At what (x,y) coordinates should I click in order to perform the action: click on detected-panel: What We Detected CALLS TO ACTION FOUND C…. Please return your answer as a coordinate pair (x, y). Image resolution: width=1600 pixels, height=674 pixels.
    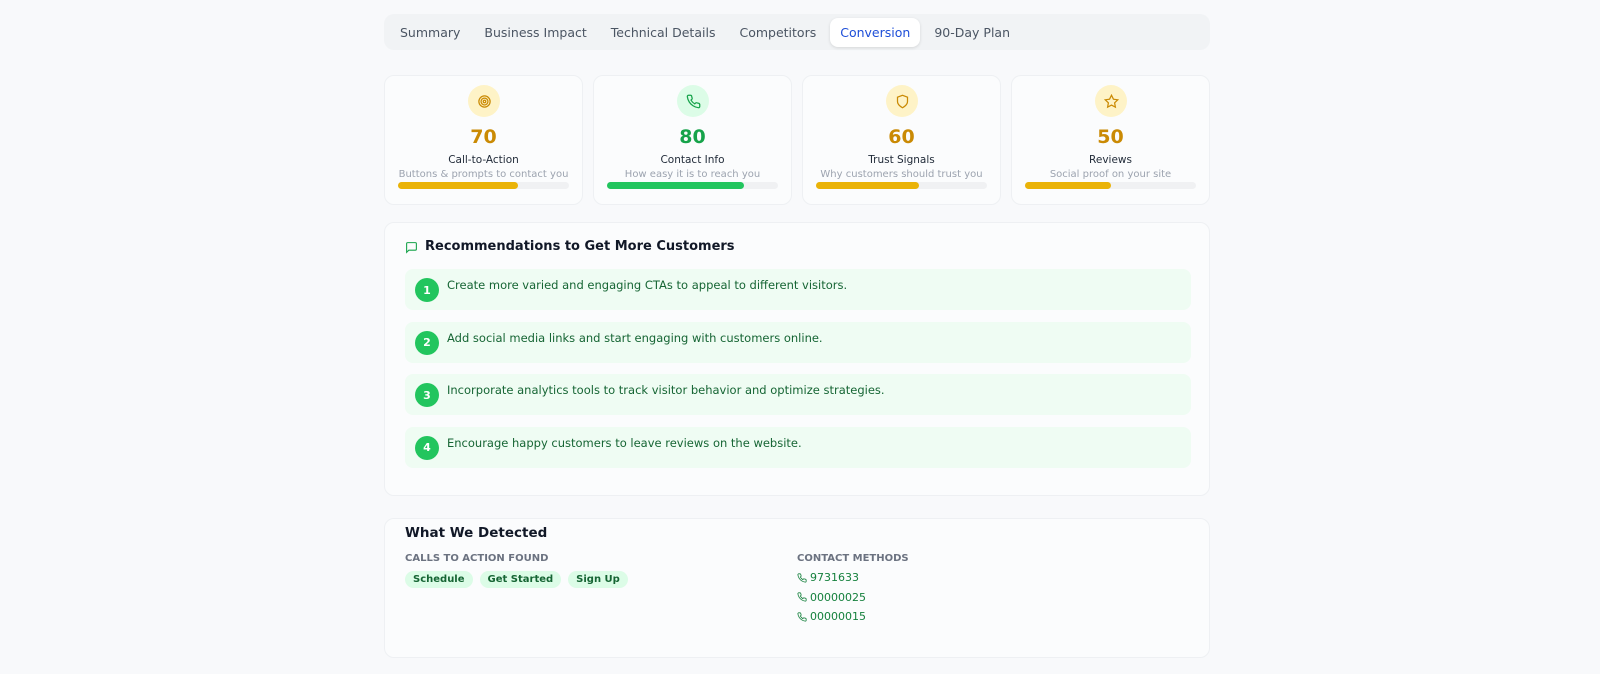
    Looking at the image, I should click on (797, 588).